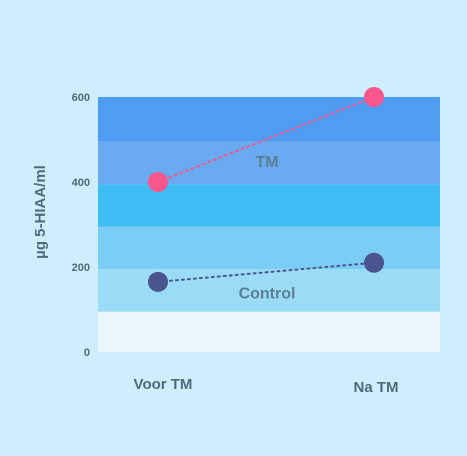 The width and height of the screenshot is (467, 456). I want to click on x-category-label: Voor TM, so click(163, 384).